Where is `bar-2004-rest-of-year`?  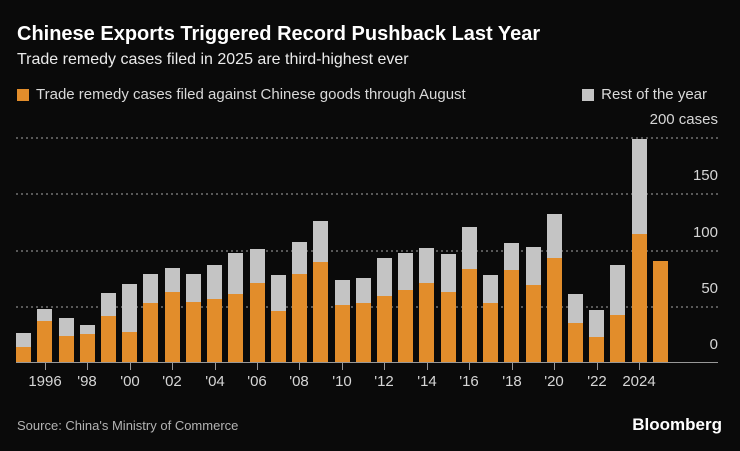 bar-2004-rest-of-year is located at coordinates (215, 282).